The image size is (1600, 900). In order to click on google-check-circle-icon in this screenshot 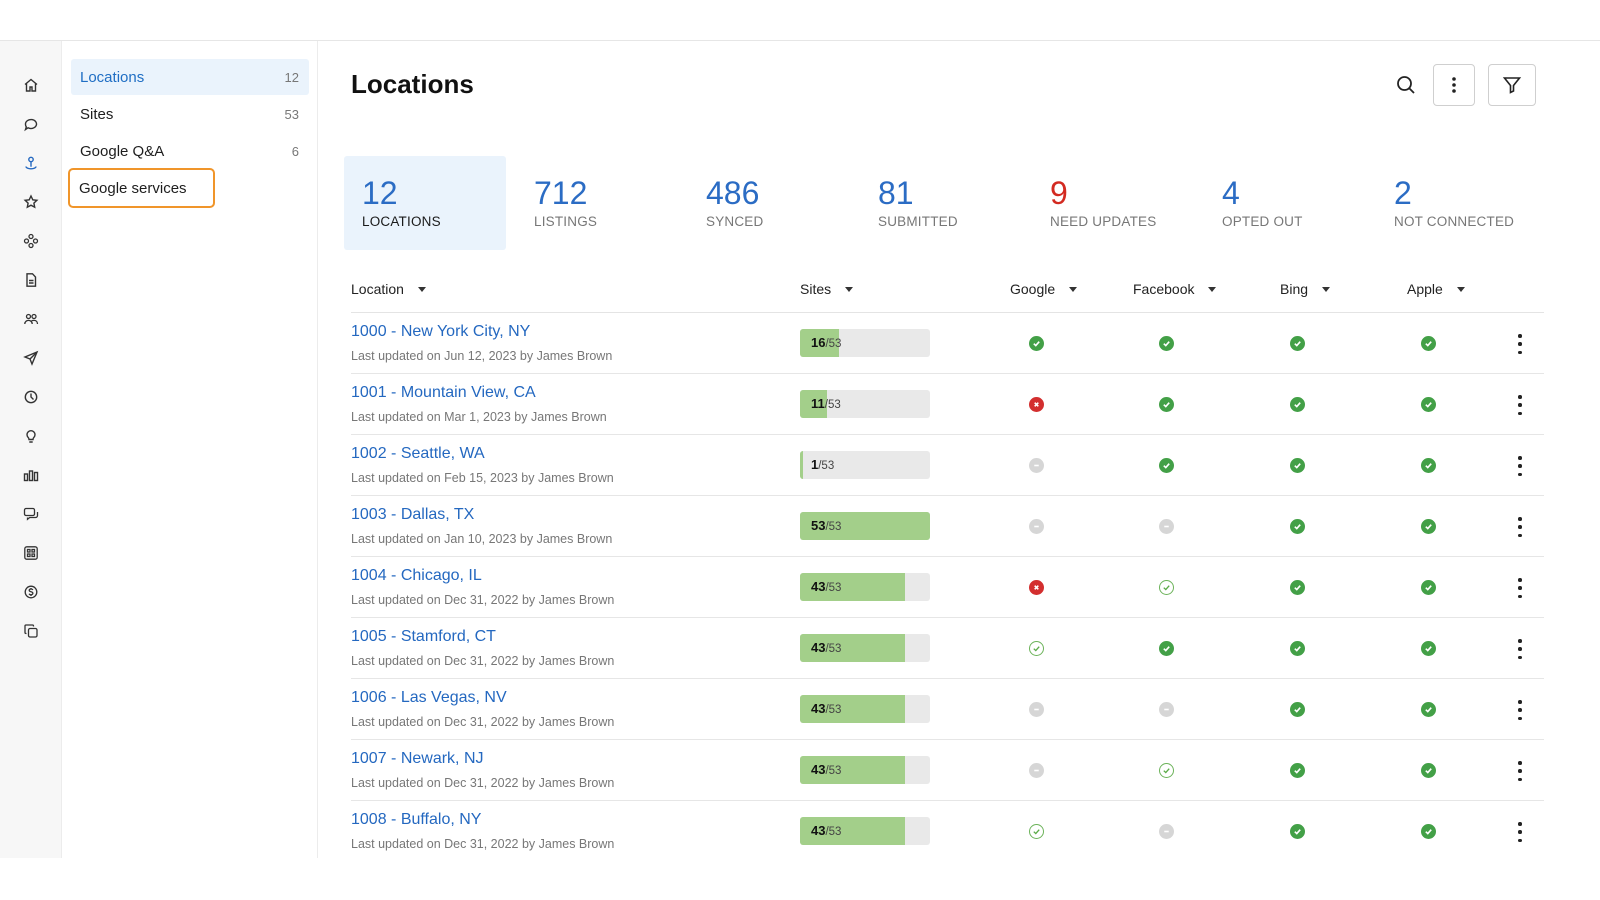, I will do `click(1036, 343)`.